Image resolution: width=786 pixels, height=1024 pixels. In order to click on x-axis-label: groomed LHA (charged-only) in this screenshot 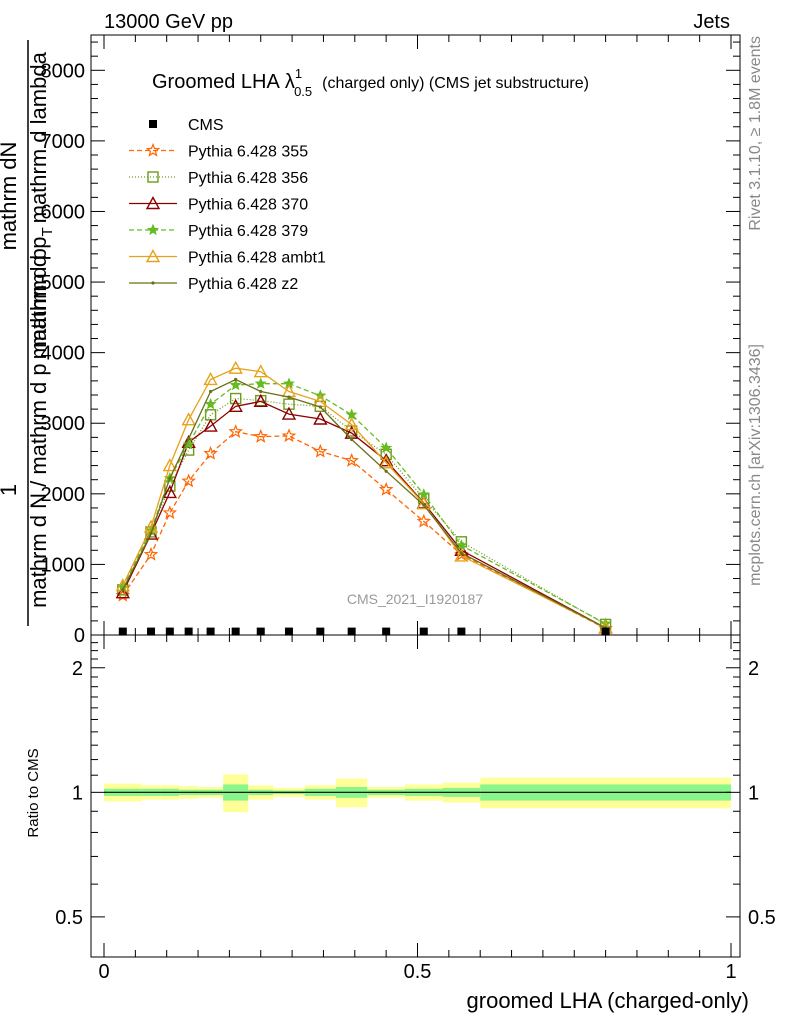, I will do `click(608, 1000)`.